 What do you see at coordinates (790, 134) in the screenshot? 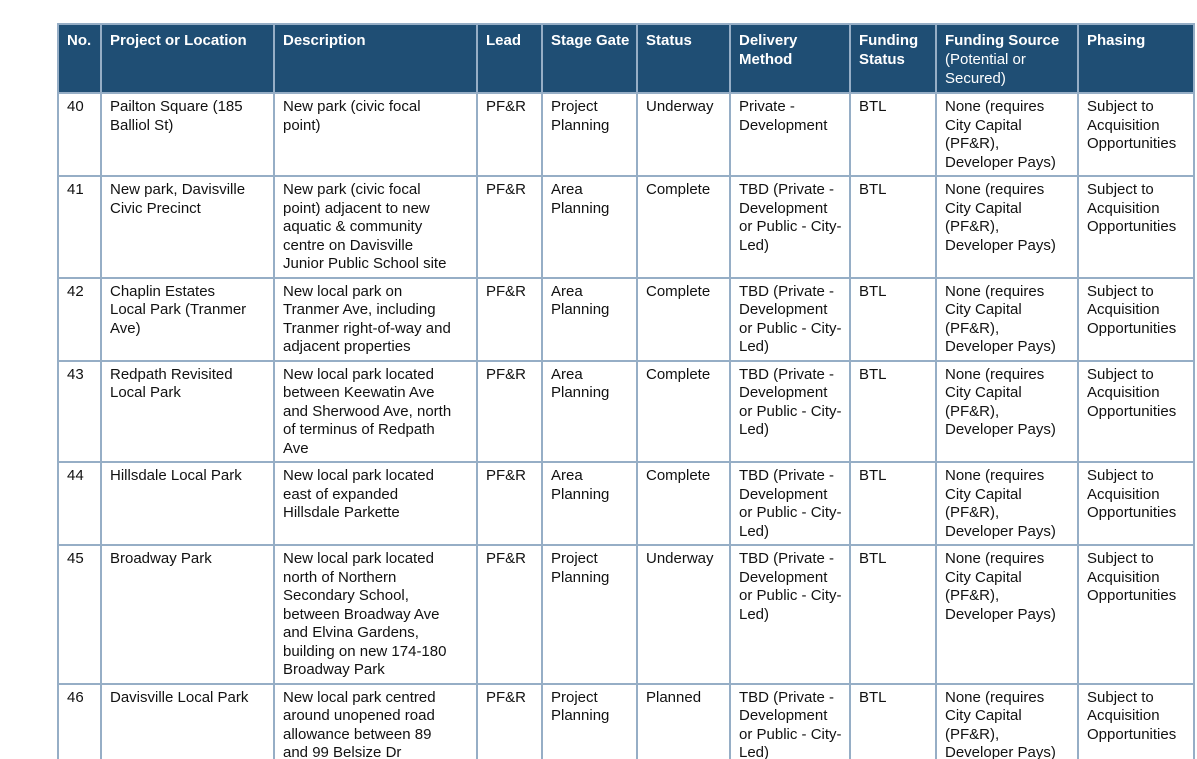
I see `cell-delivery-method: Private - Development` at bounding box center [790, 134].